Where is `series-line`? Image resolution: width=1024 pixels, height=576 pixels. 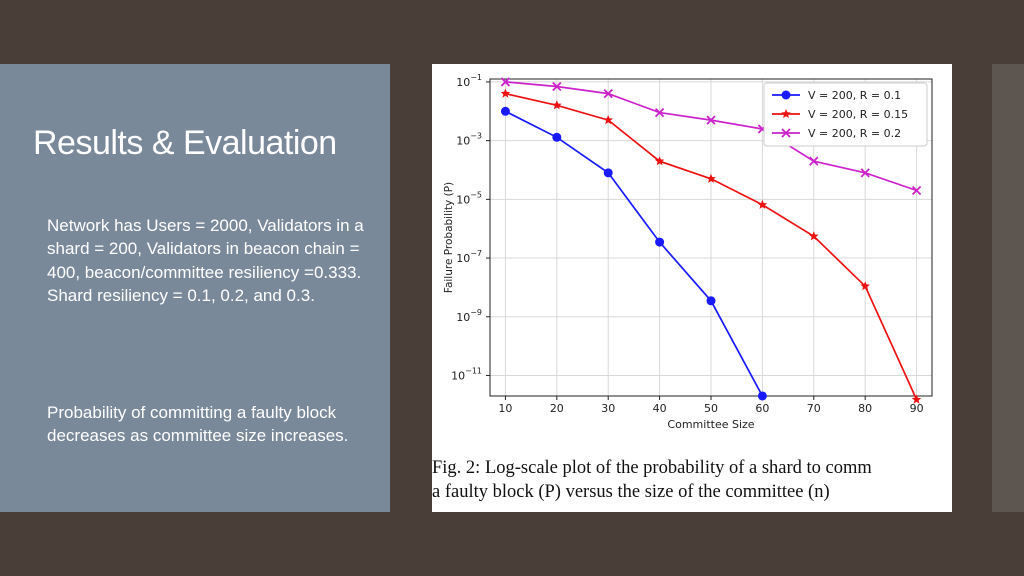
series-line is located at coordinates (634, 253).